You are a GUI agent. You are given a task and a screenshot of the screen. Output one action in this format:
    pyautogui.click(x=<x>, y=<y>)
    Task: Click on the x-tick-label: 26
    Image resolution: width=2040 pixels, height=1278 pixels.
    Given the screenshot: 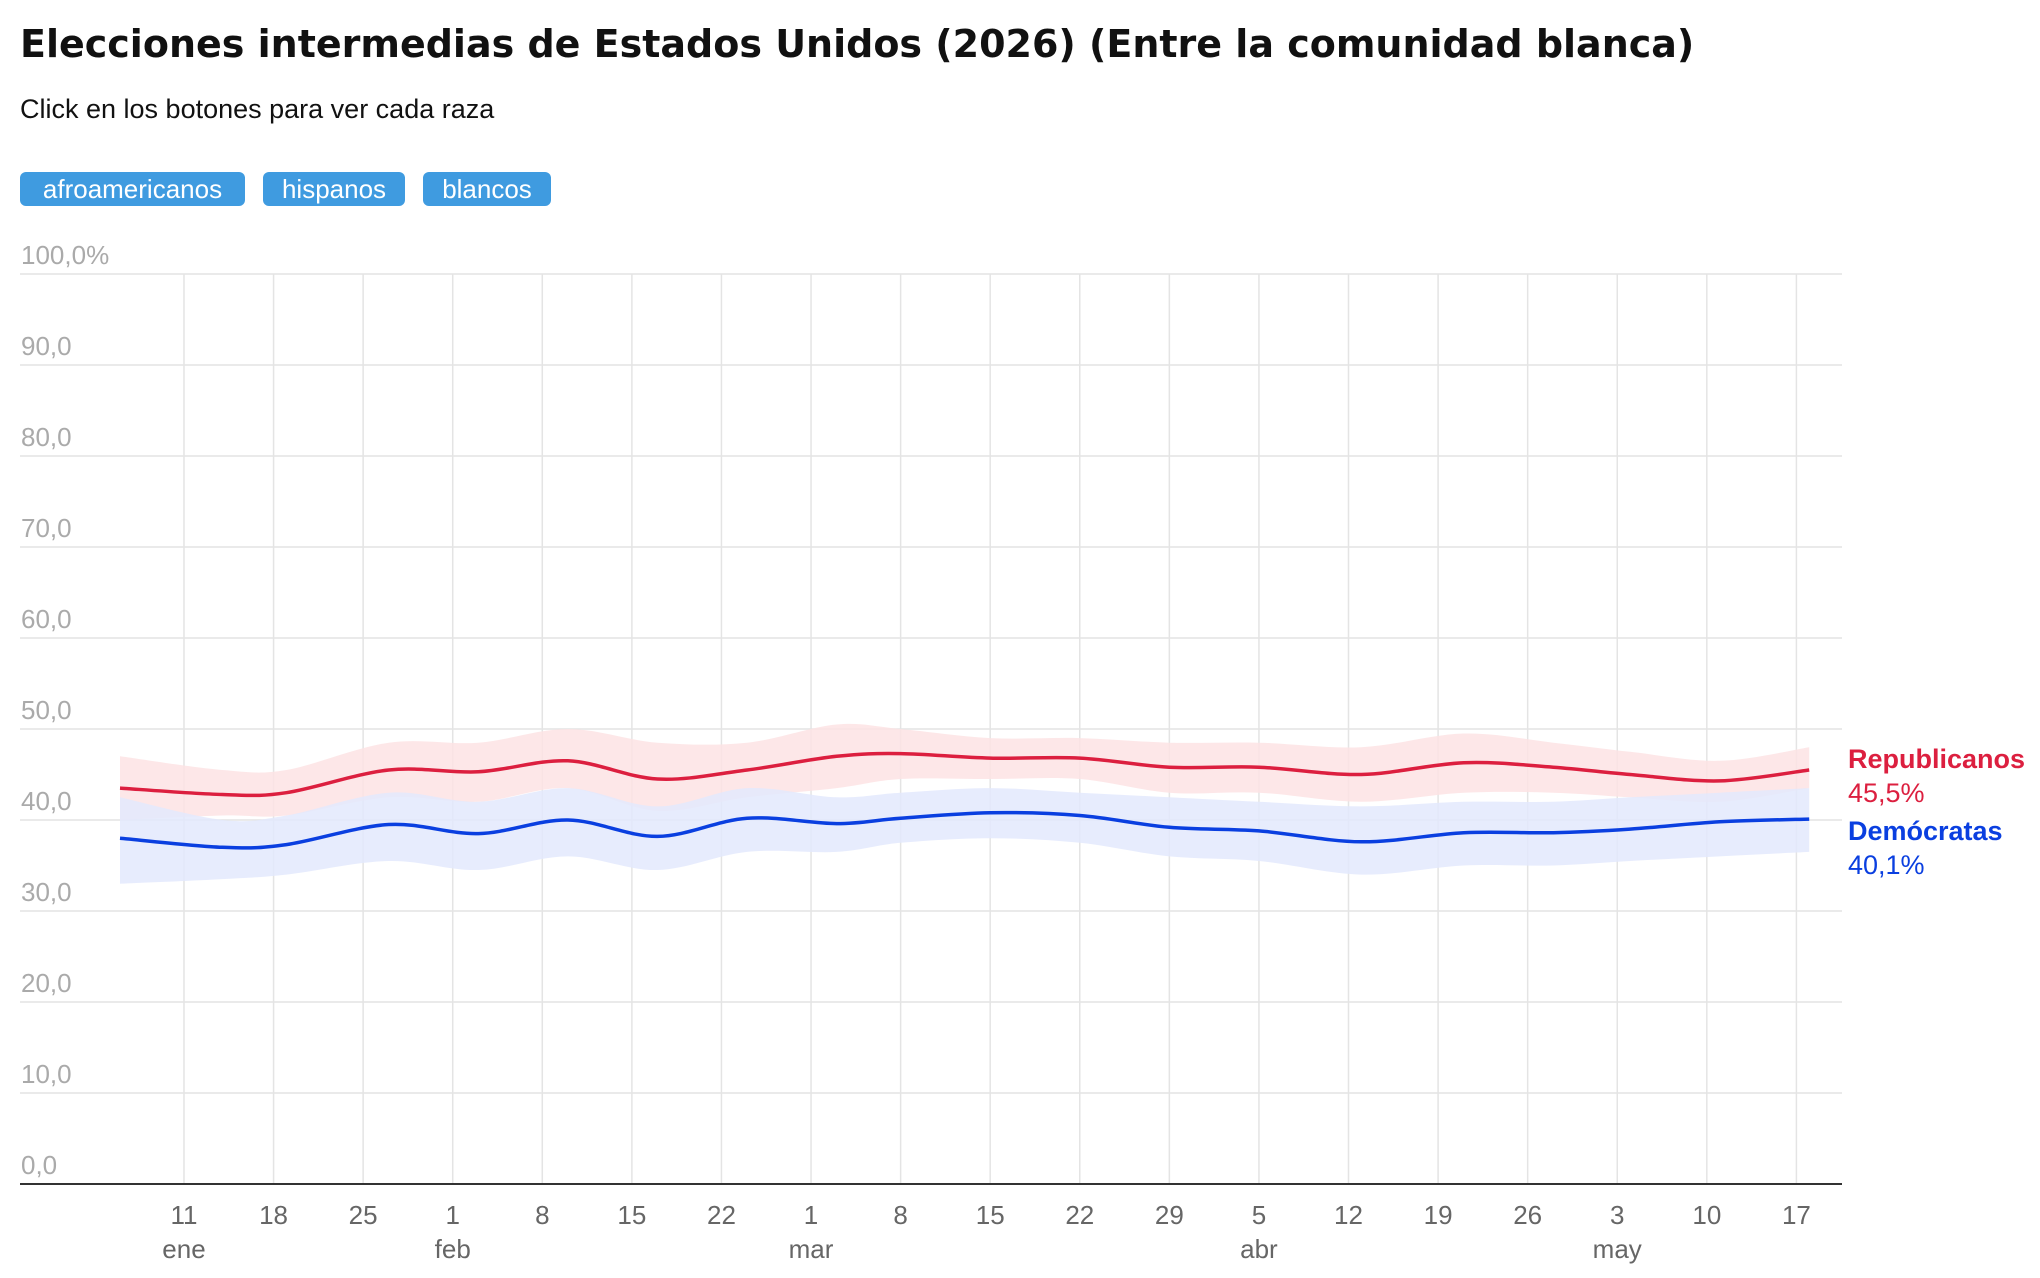 What is the action you would take?
    pyautogui.click(x=1527, y=1215)
    